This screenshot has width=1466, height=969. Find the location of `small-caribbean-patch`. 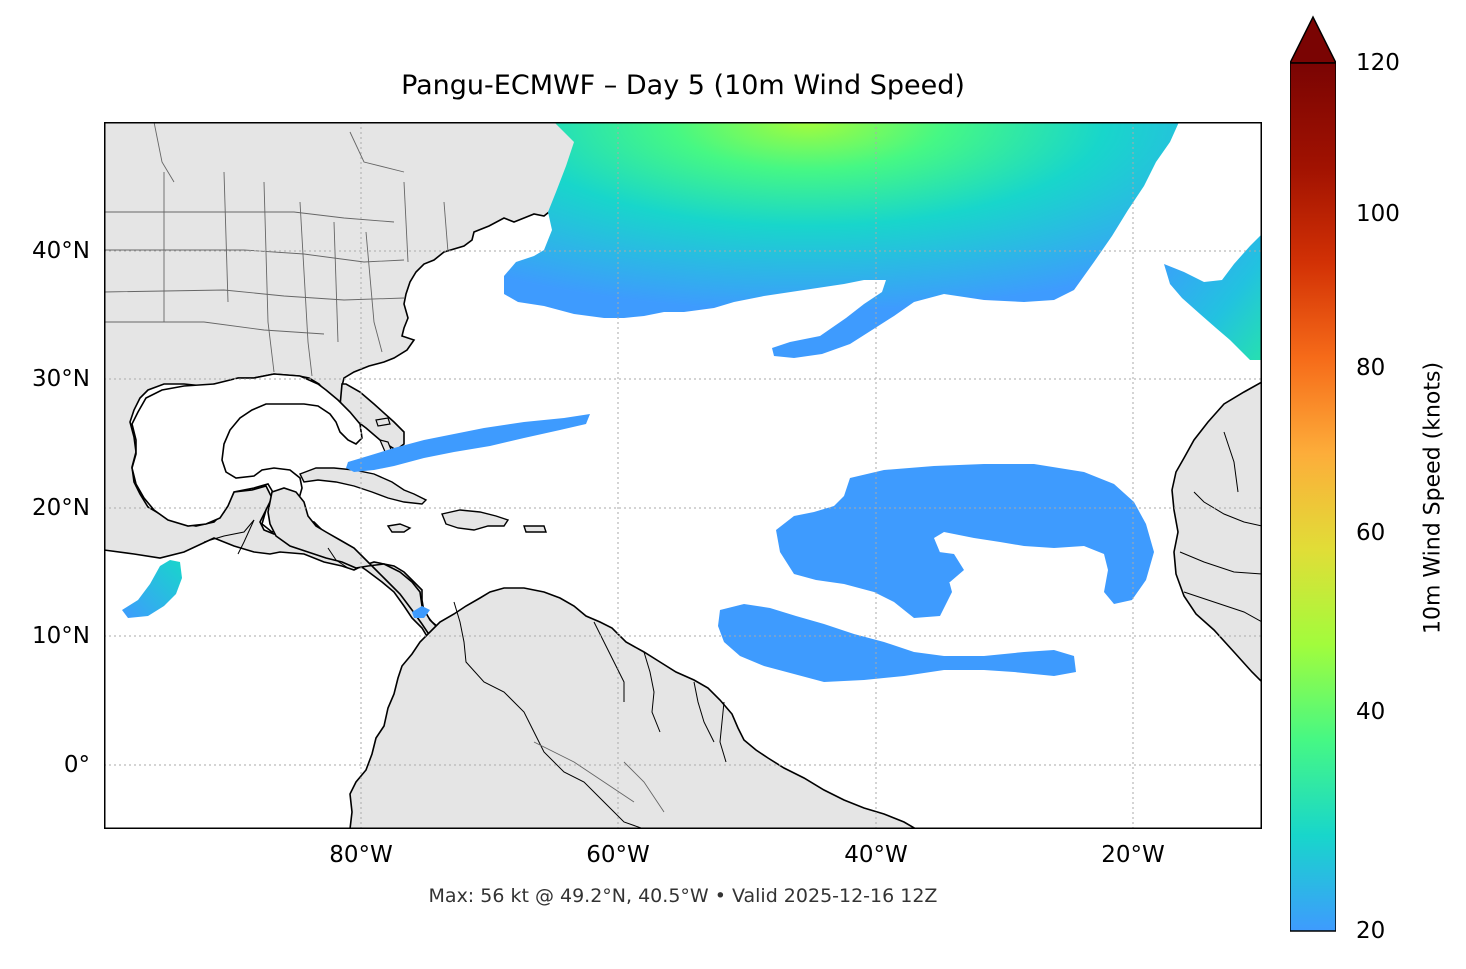

small-caribbean-patch is located at coordinates (421, 612).